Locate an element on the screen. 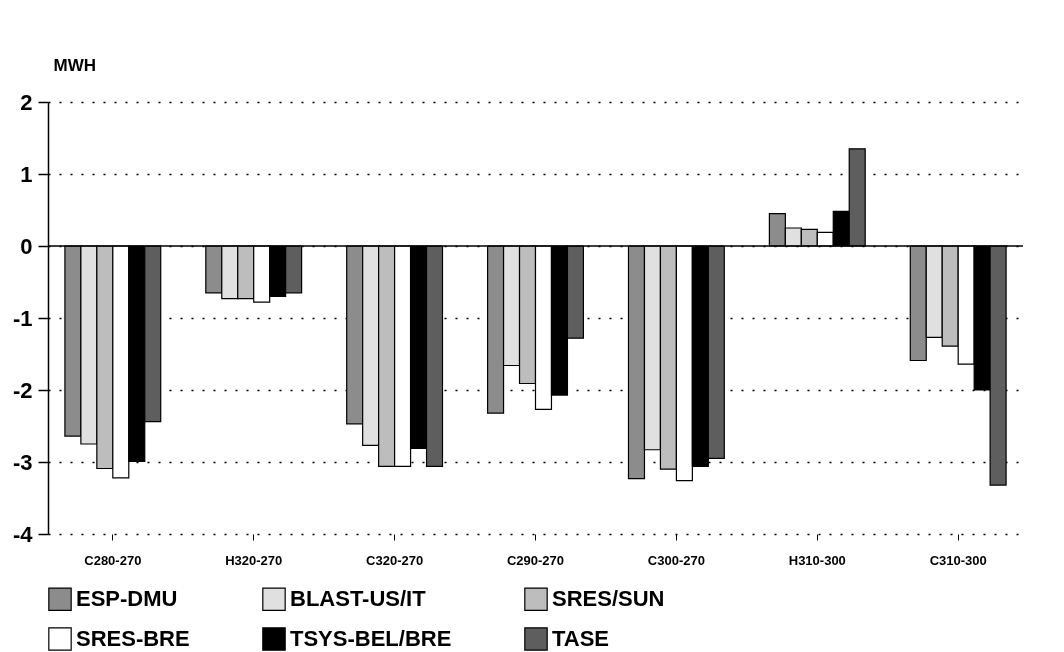  y-tick-label: 1 is located at coordinates (26, 174).